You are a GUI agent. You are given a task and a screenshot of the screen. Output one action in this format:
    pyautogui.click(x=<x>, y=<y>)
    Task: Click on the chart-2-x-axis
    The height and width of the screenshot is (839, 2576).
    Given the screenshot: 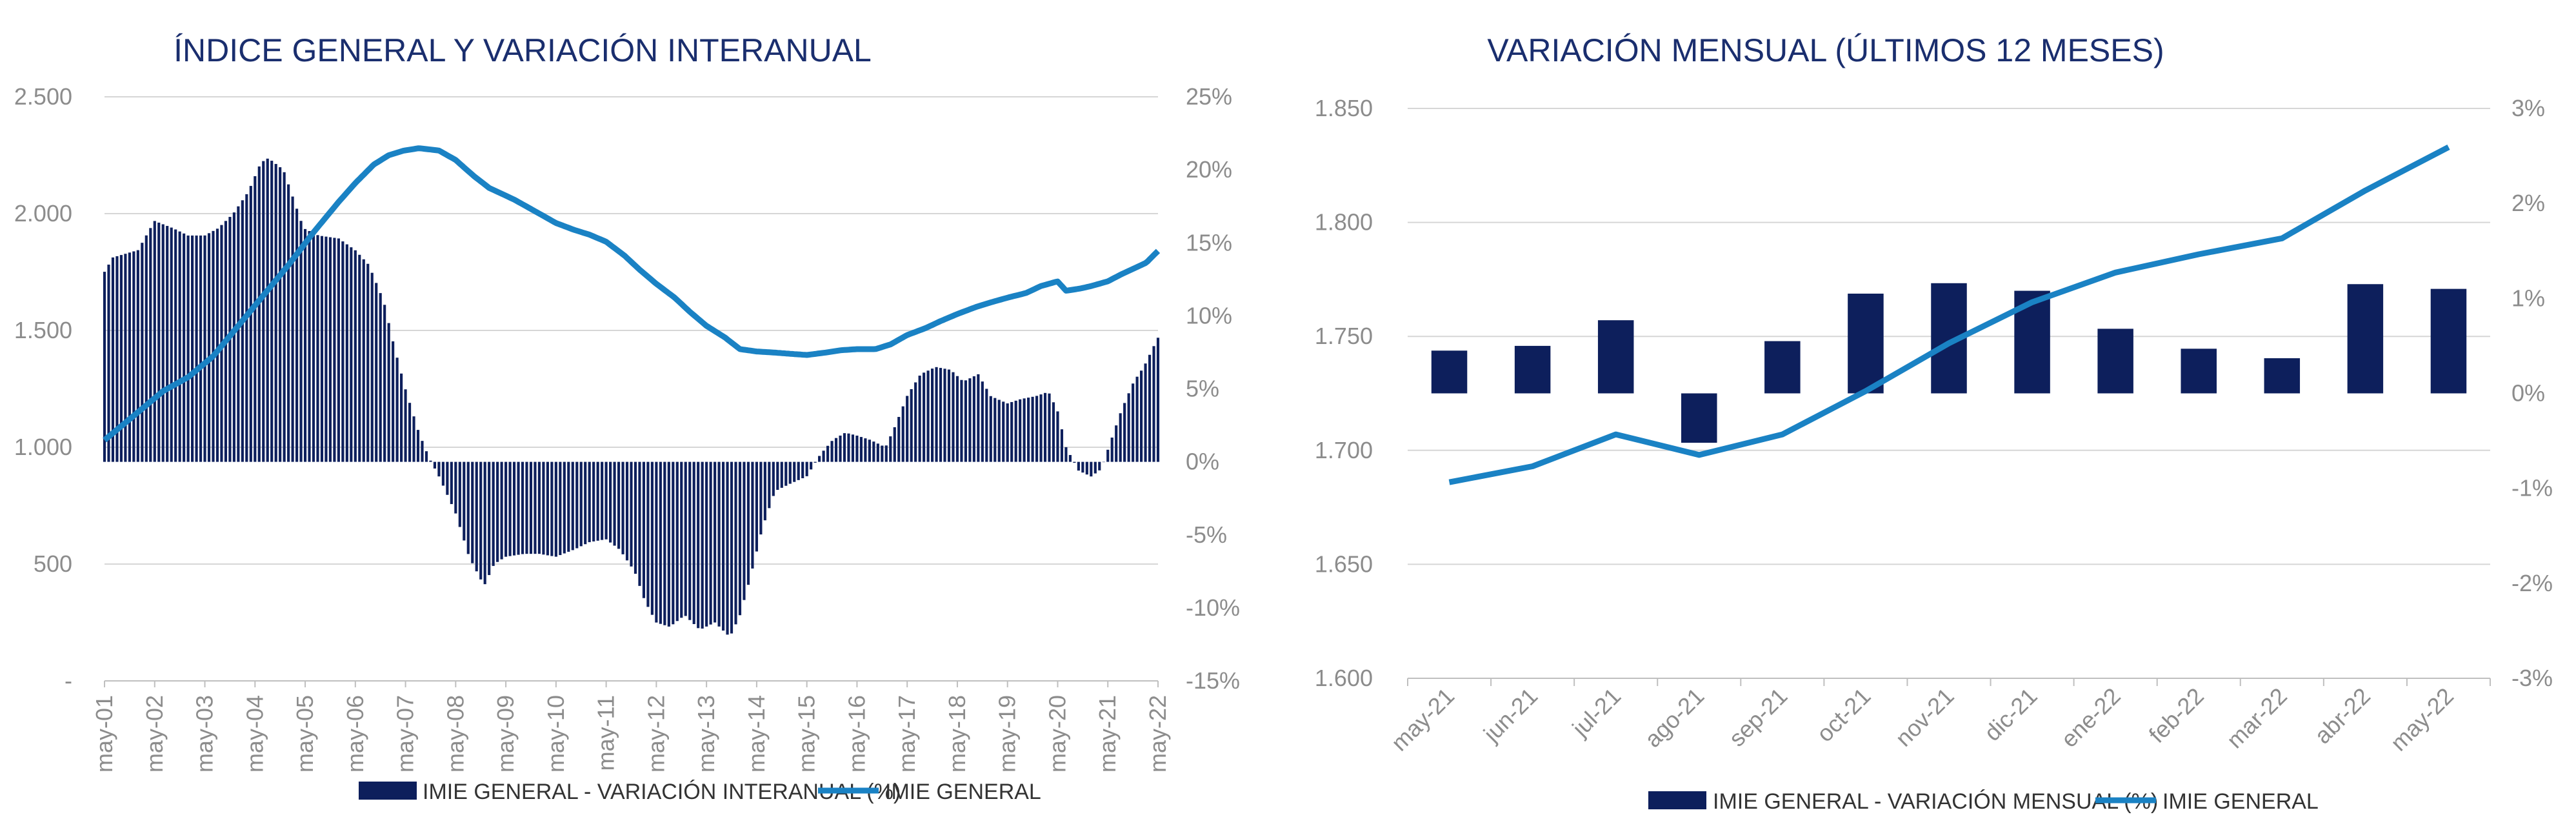 What is the action you would take?
    pyautogui.click(x=1949, y=682)
    